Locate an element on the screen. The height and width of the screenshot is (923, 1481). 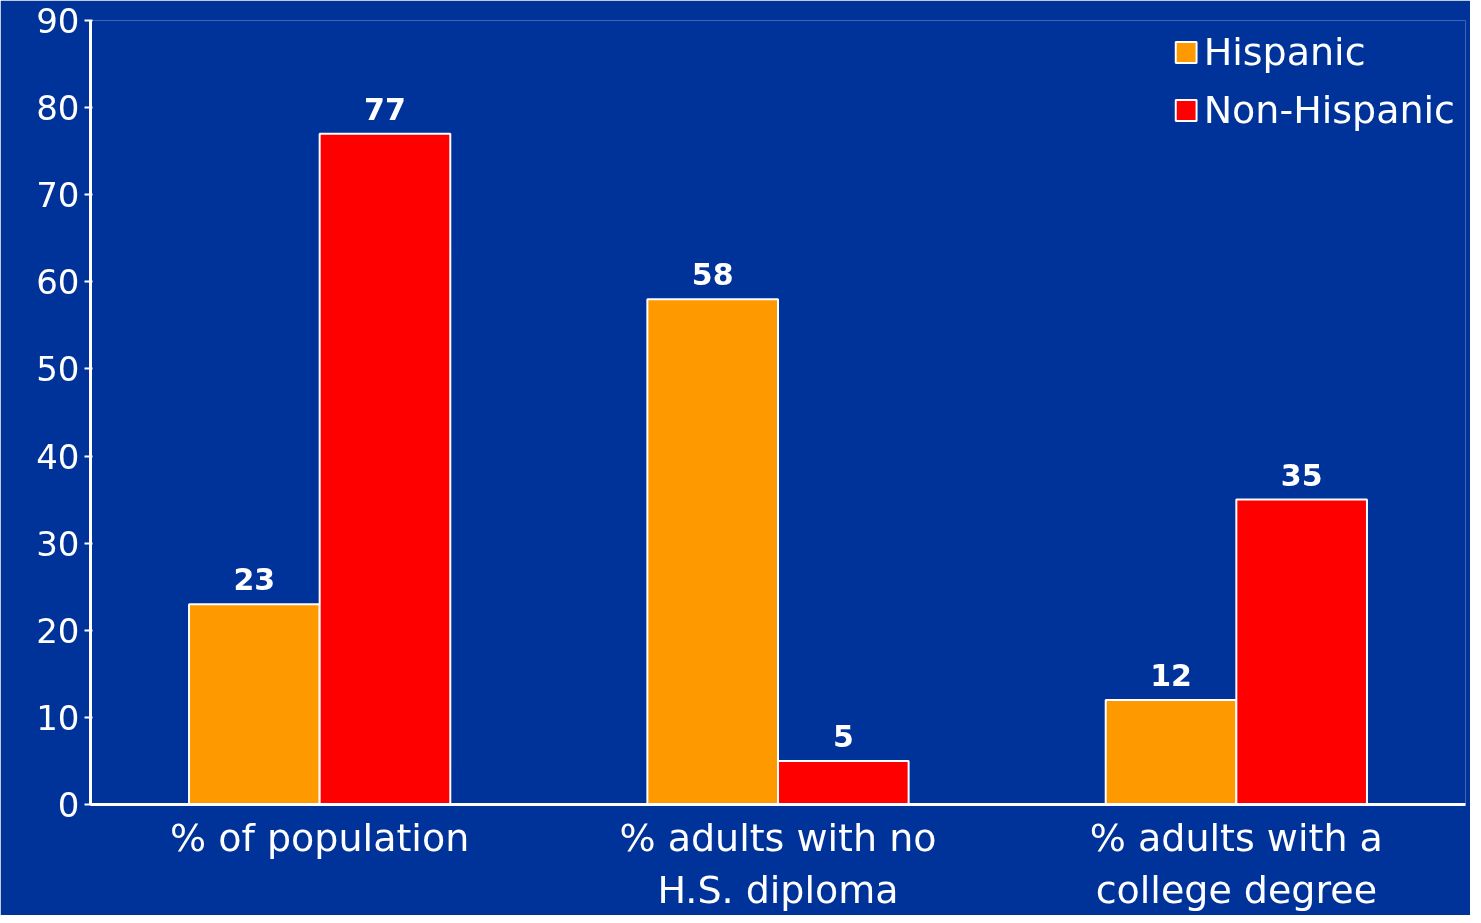
data-label: 77 is located at coordinates (385, 109).